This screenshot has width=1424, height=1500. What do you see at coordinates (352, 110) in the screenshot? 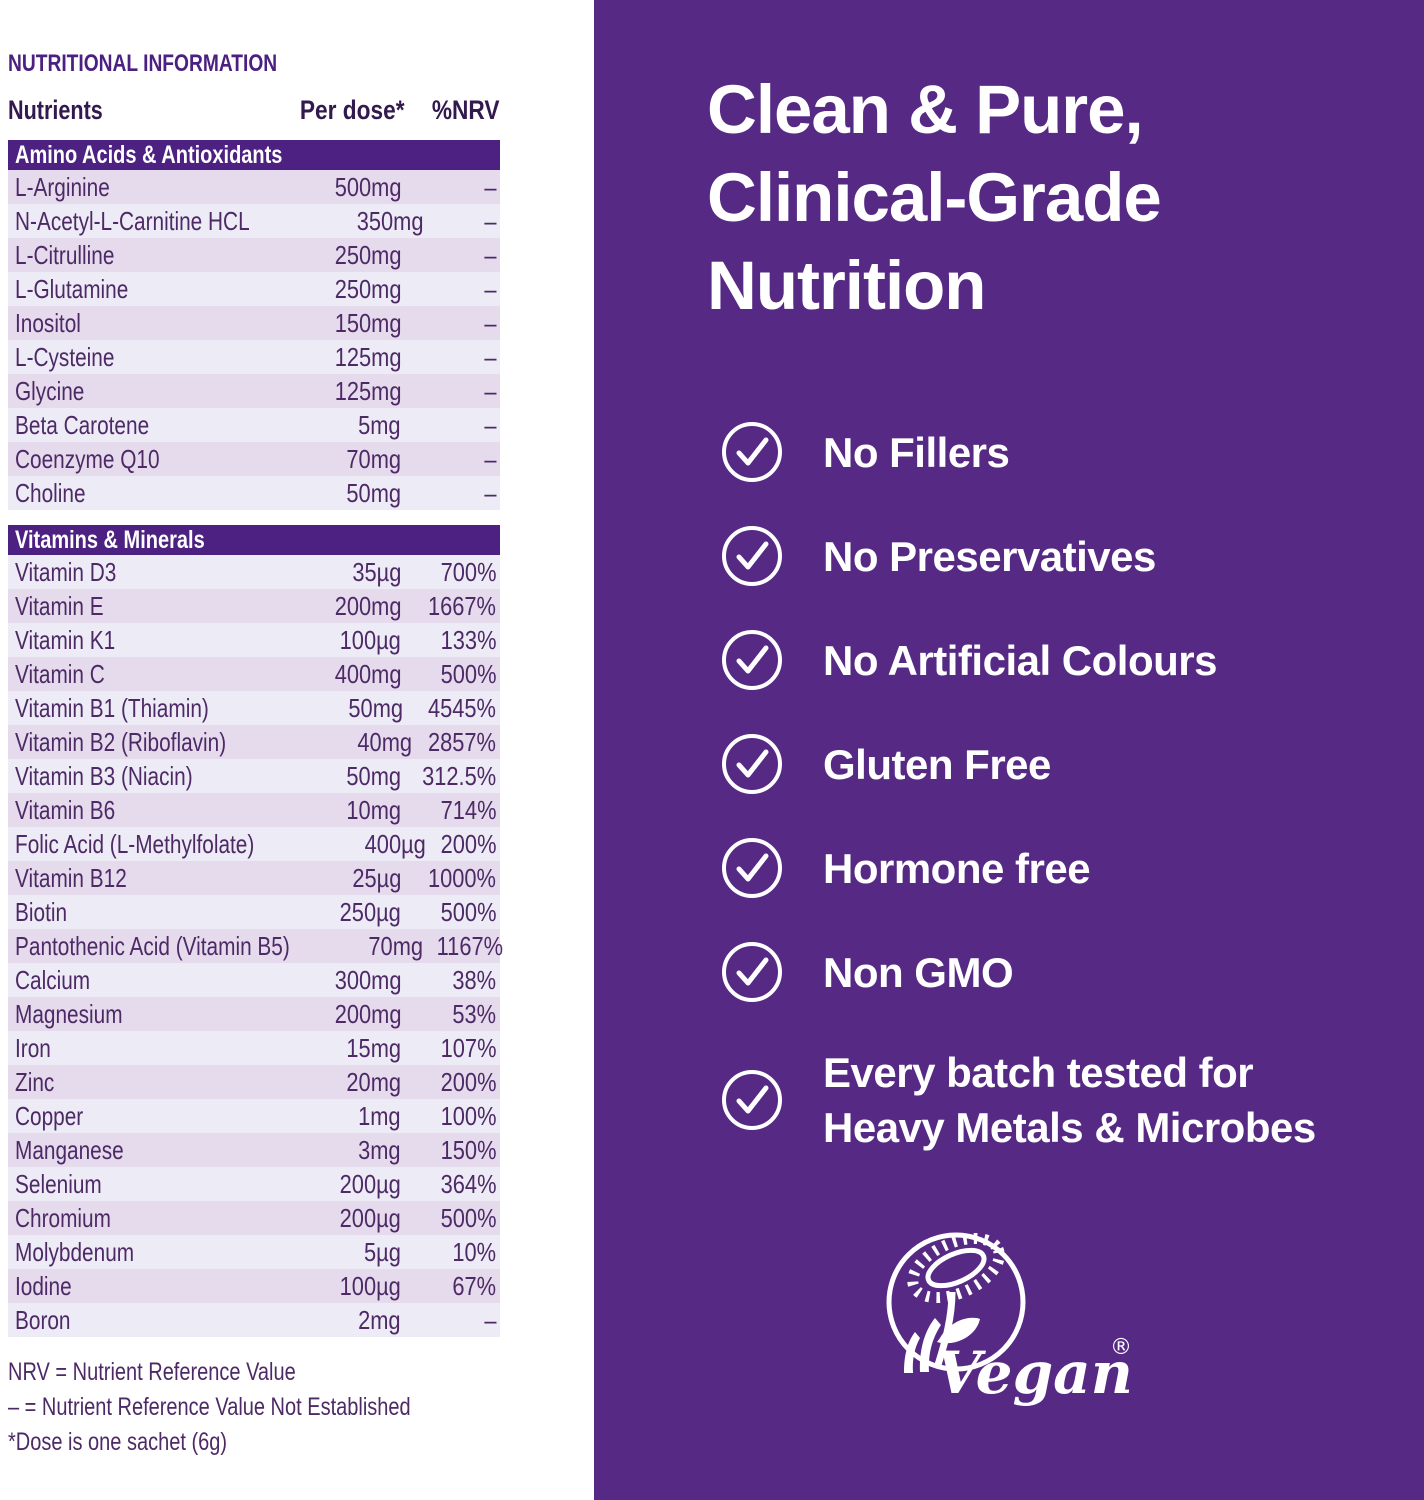
I see `column-header-per-dose-text: Per dose*` at bounding box center [352, 110].